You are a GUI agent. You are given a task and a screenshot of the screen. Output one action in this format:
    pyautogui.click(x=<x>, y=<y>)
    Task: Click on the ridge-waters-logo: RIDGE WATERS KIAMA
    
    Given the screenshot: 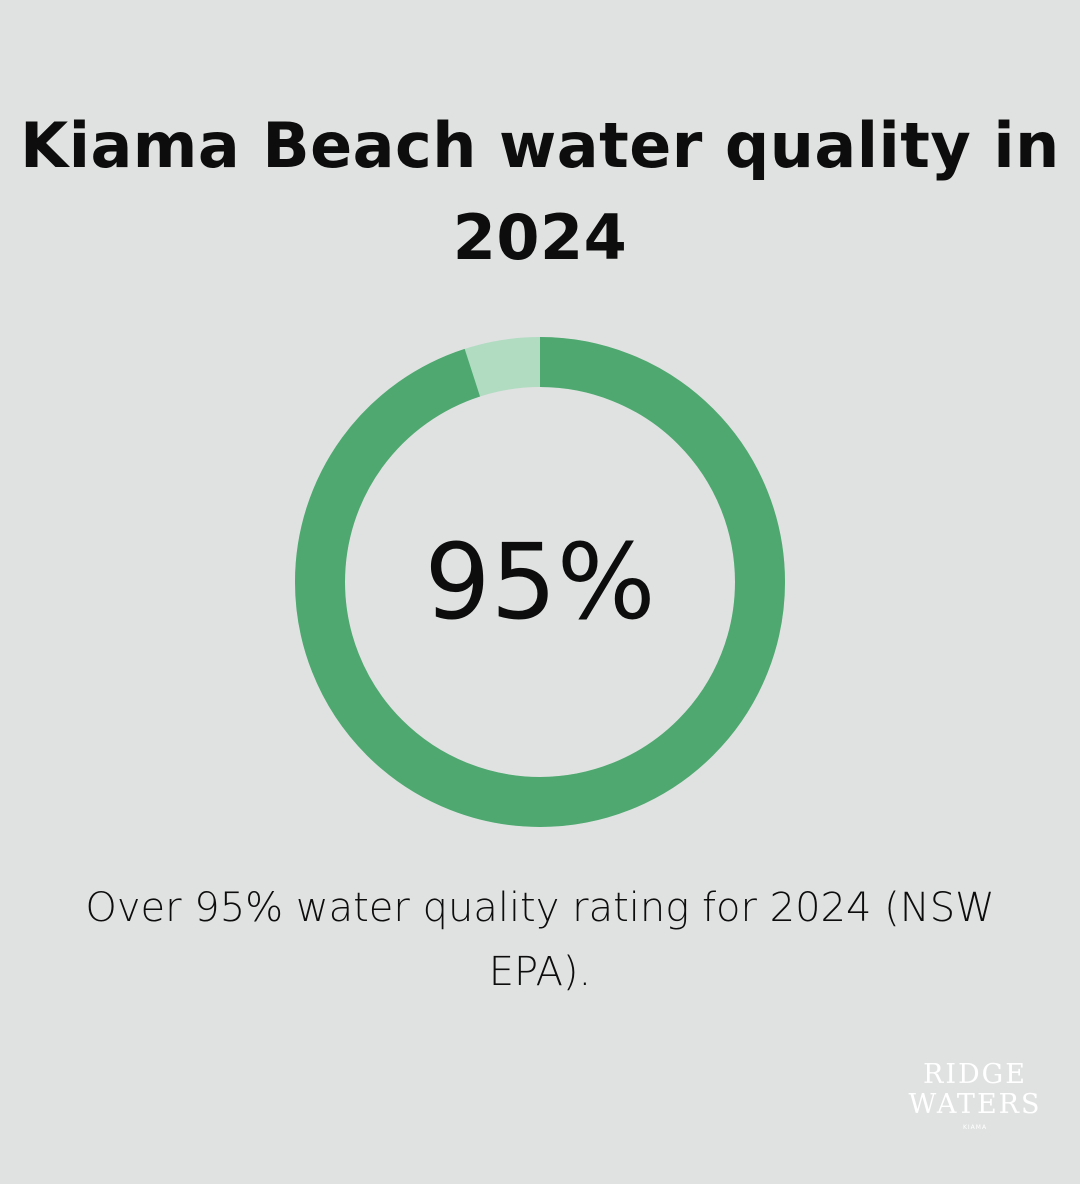 What is the action you would take?
    pyautogui.click(x=975, y=1095)
    